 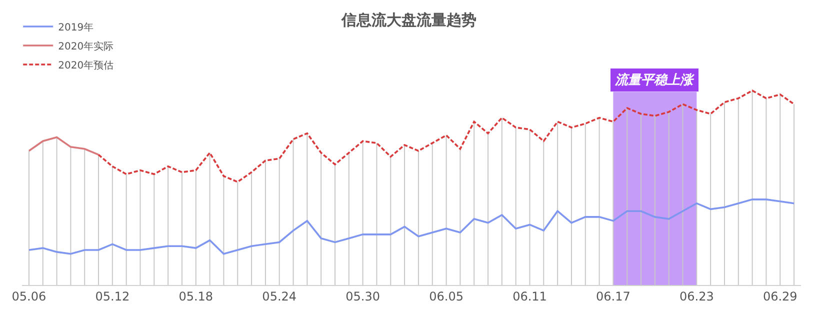 What do you see at coordinates (654, 80) in the screenshot?
I see `band-label: 流量平稳上涨` at bounding box center [654, 80].